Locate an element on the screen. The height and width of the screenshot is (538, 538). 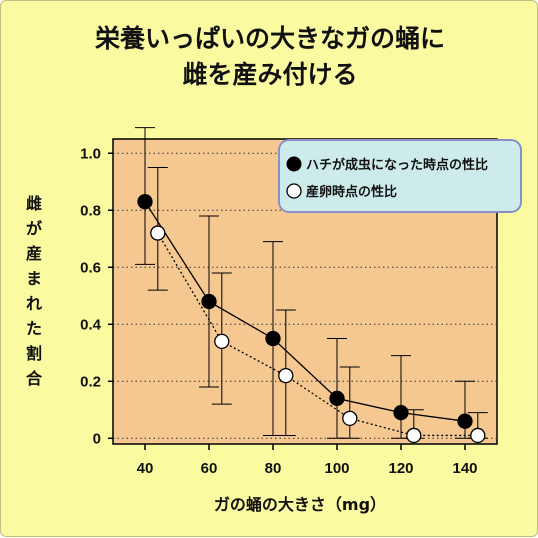
y-tick-label: 1.0 is located at coordinates (90, 153).